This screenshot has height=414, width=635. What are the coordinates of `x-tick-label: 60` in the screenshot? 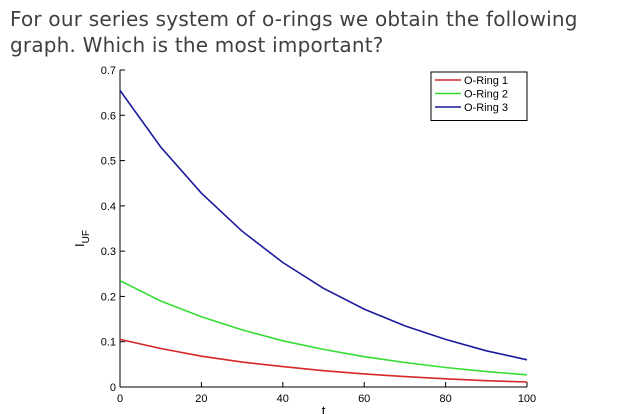 It's located at (364, 399).